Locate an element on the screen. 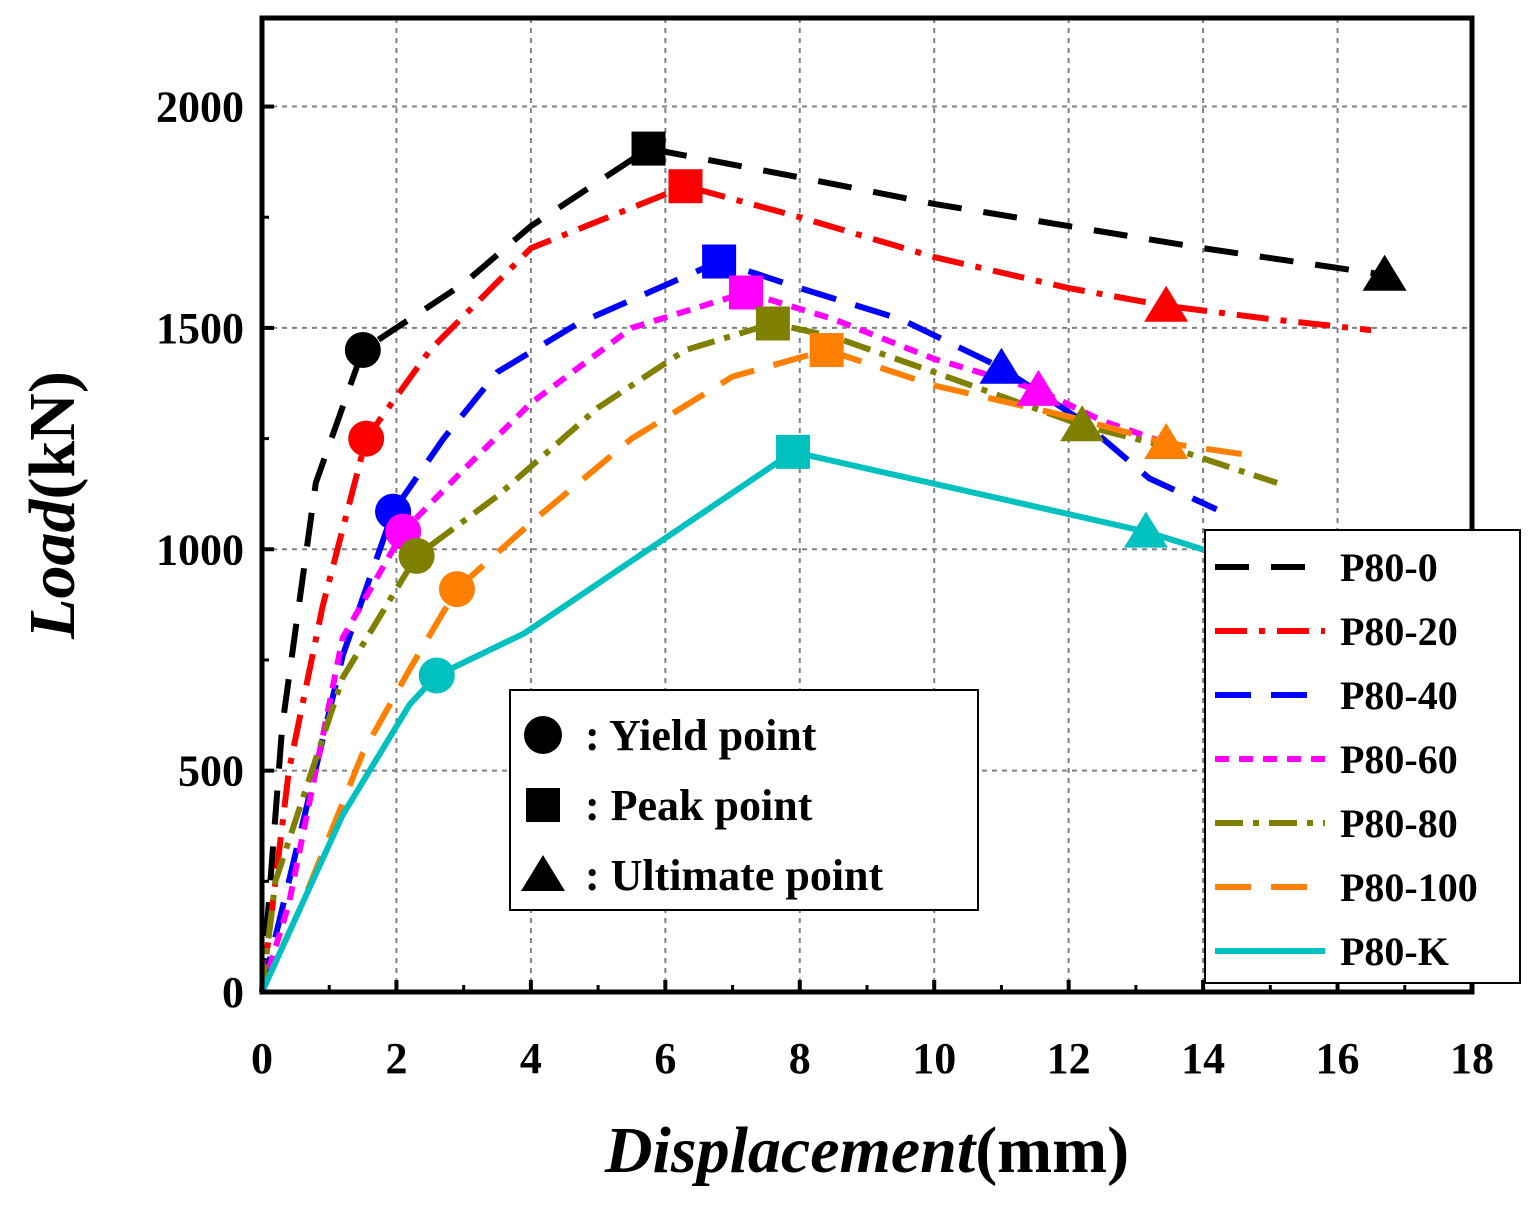 The height and width of the screenshot is (1208, 1531). x-tick-label: 16 is located at coordinates (1338, 1058).